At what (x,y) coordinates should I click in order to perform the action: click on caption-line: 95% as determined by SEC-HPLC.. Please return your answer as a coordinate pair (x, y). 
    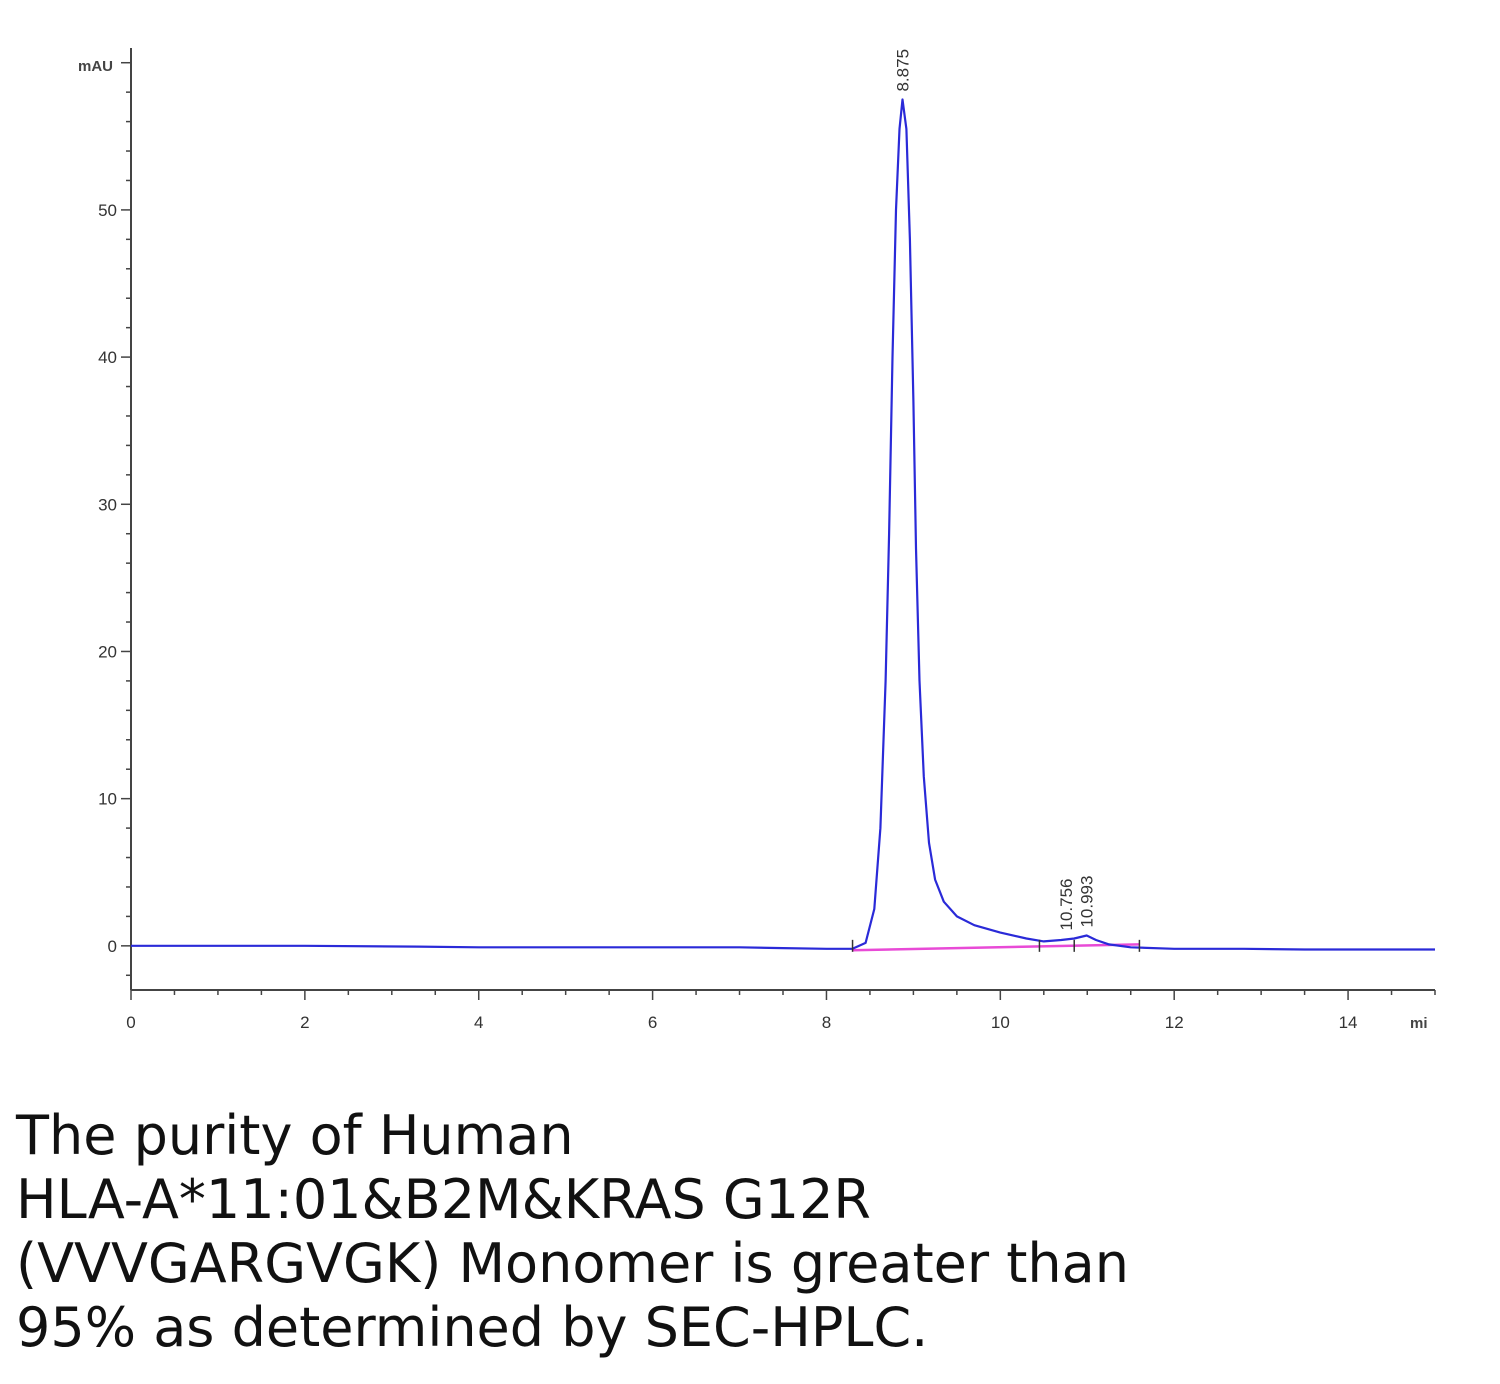
    Looking at the image, I should click on (472, 1327).